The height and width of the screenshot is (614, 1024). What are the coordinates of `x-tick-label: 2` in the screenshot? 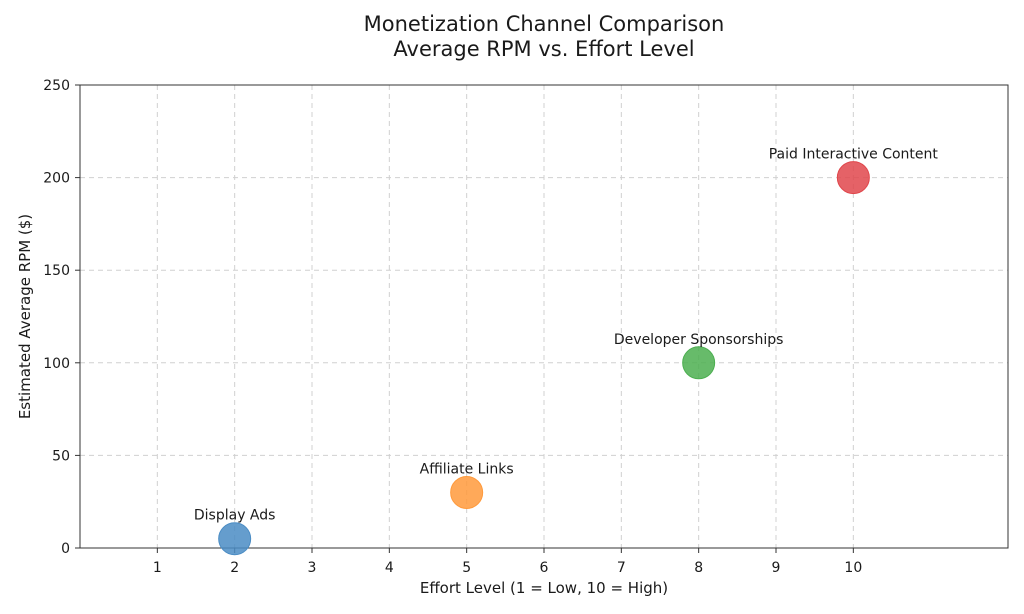 It's located at (234, 568).